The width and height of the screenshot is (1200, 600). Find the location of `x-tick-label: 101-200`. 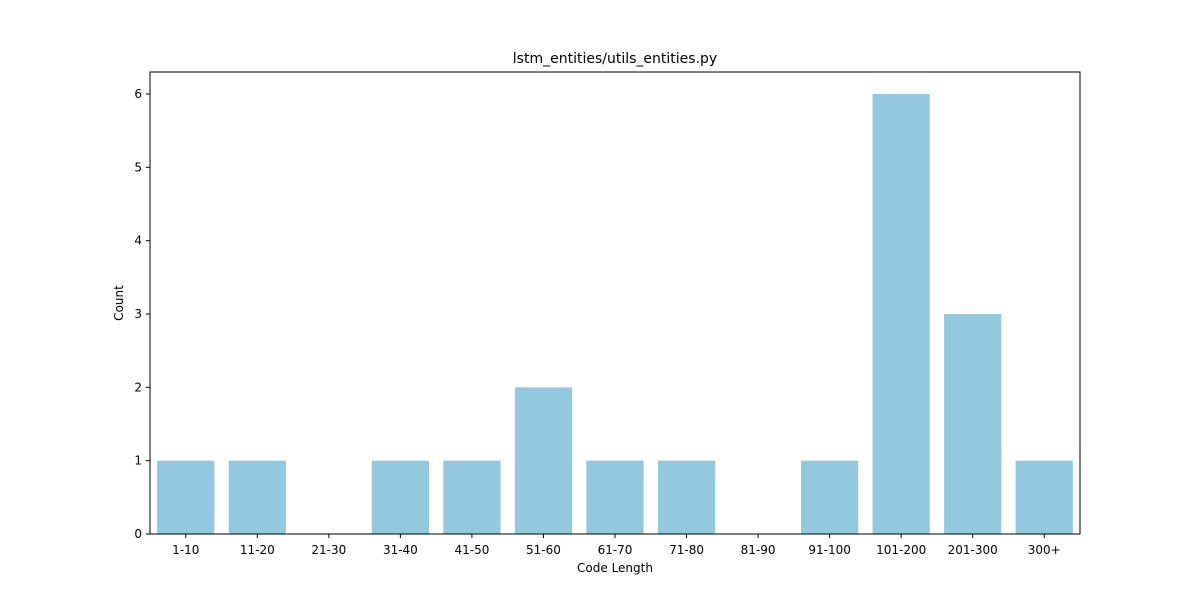

x-tick-label: 101-200 is located at coordinates (901, 550).